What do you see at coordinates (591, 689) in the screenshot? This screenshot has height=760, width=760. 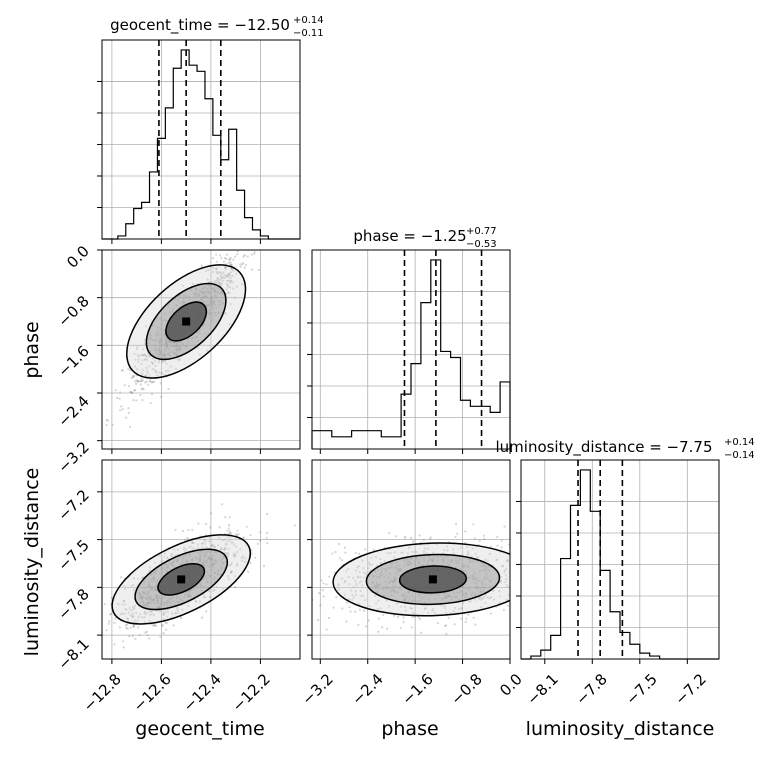 I see `x-tick-label: −7.8` at bounding box center [591, 689].